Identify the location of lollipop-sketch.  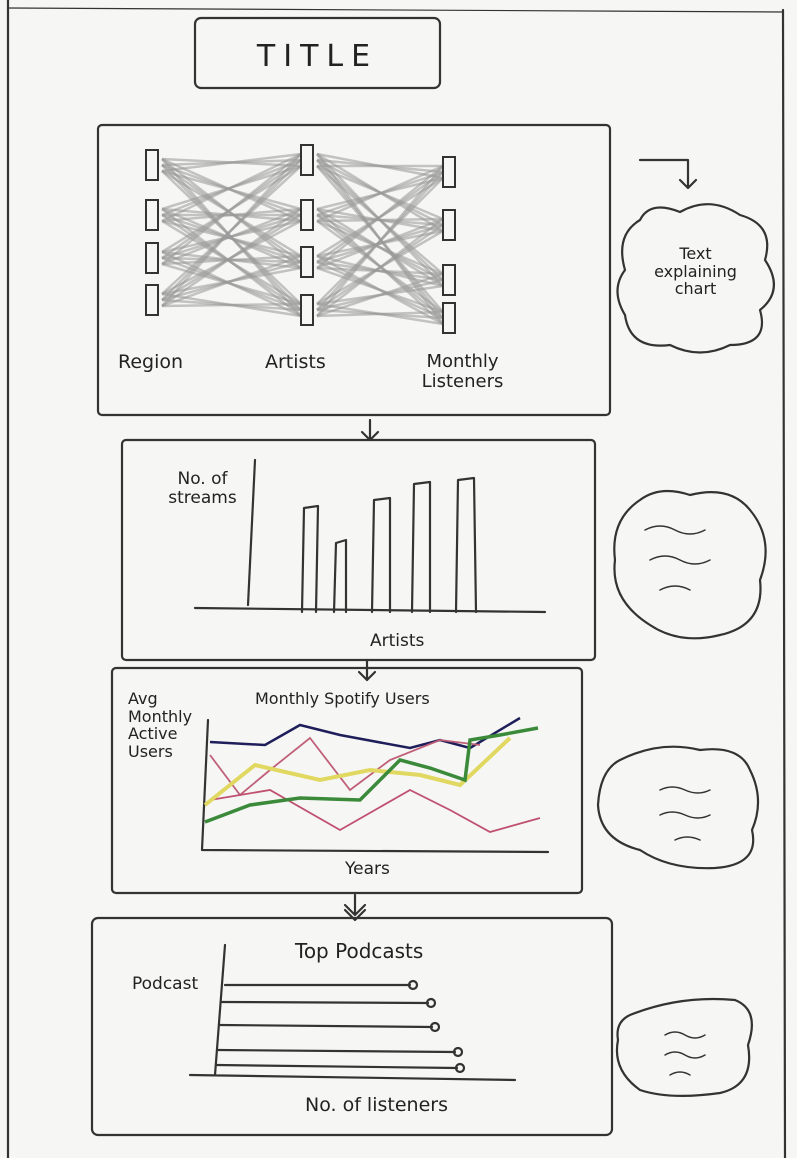
(340, 1026).